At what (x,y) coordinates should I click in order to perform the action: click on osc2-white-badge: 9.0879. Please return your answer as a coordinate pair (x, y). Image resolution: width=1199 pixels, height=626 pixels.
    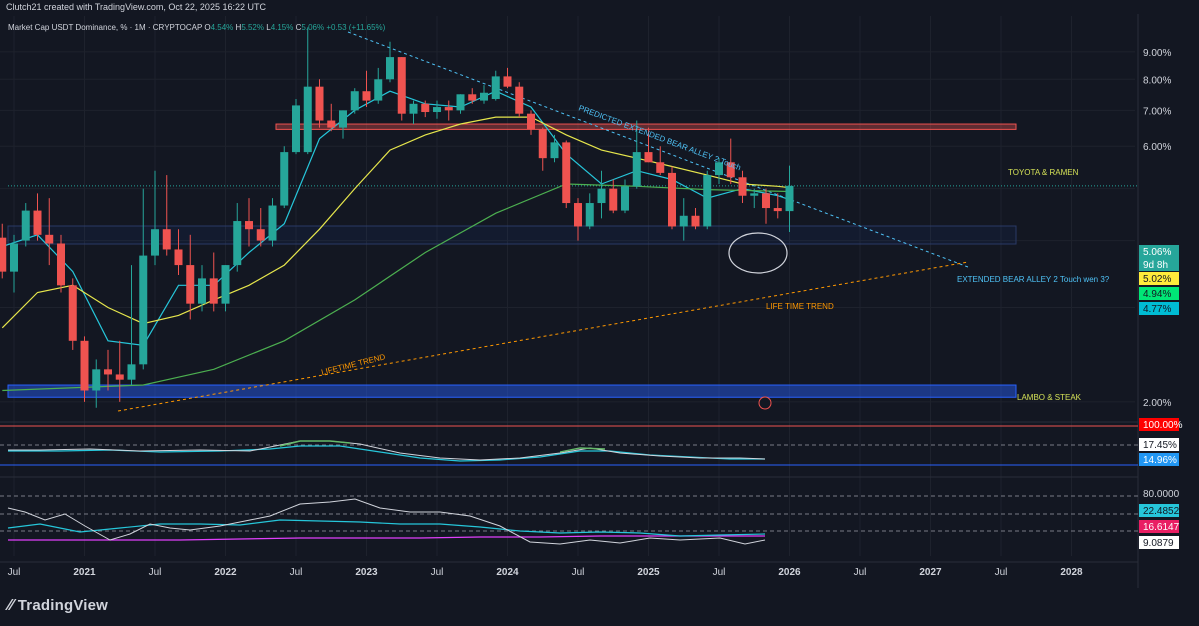
    Looking at the image, I should click on (1159, 542).